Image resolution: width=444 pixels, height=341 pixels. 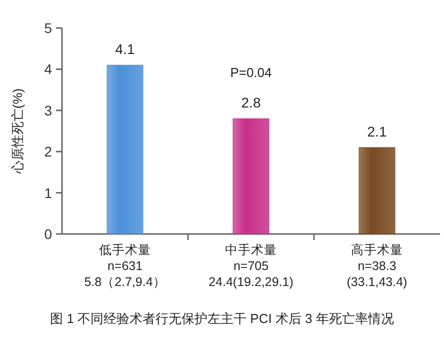 What do you see at coordinates (125, 49) in the screenshot?
I see `data-label: 4.1` at bounding box center [125, 49].